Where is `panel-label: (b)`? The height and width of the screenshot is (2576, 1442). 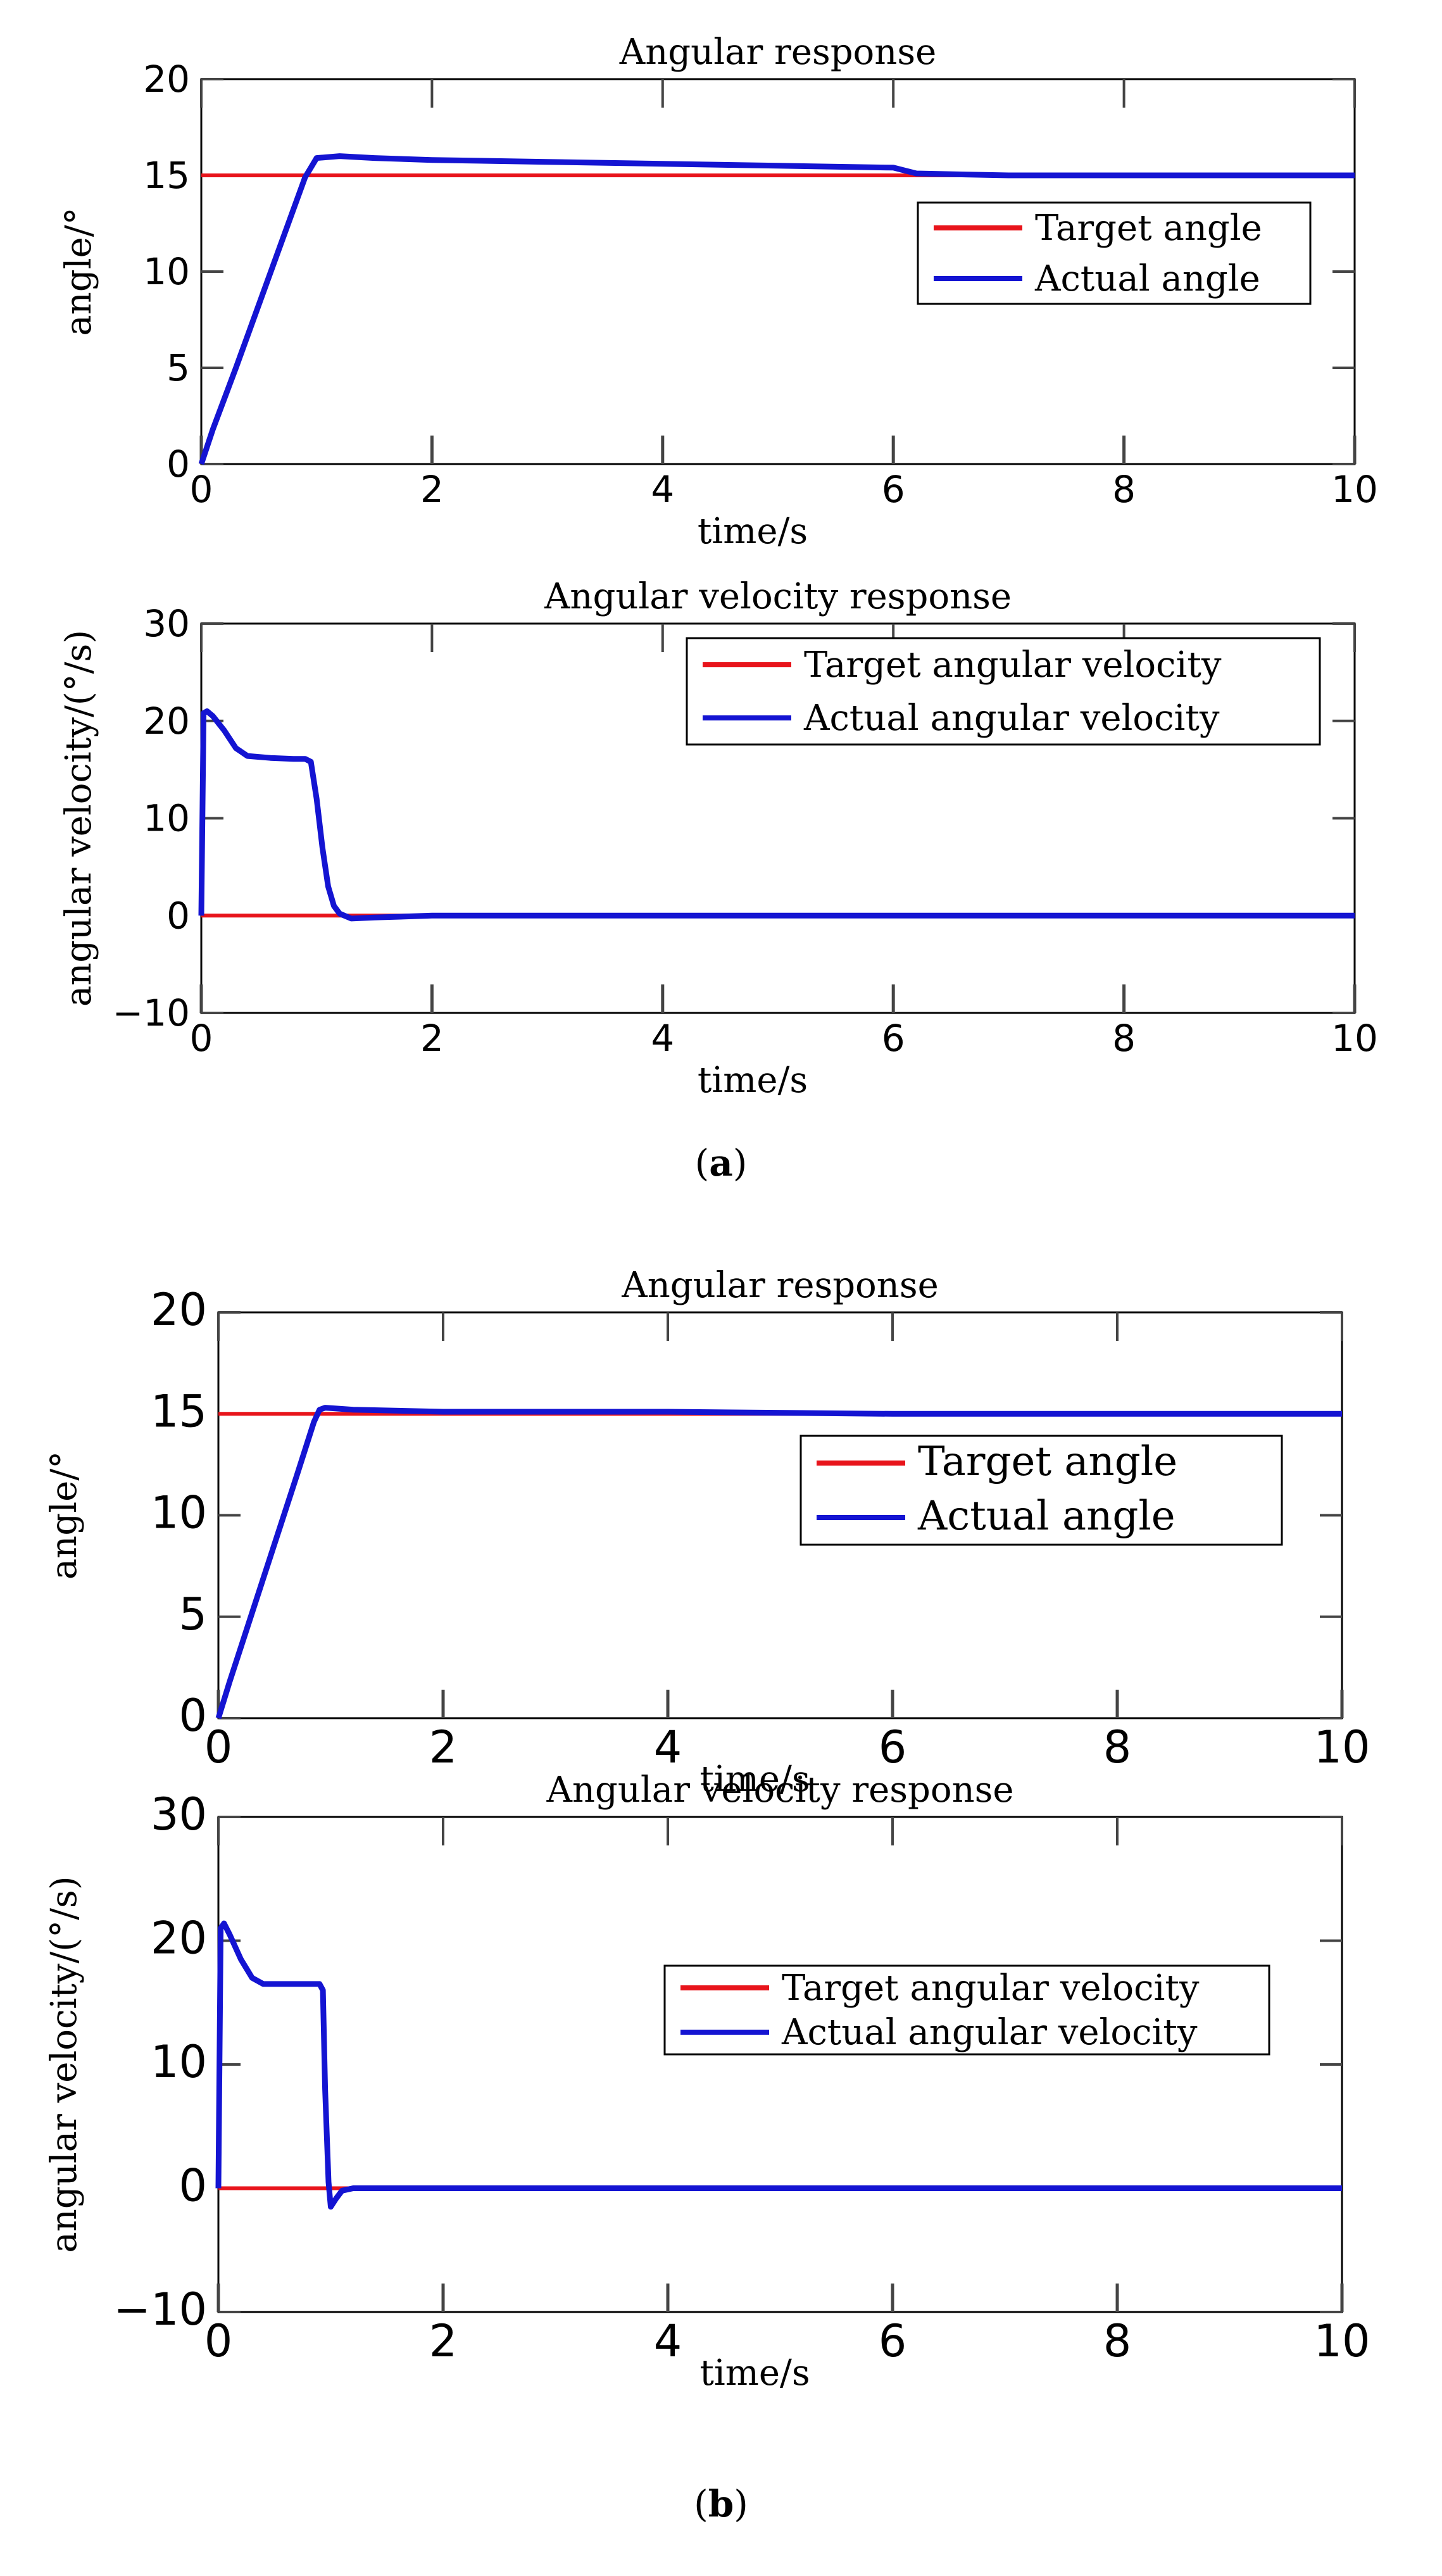 panel-label: (b) is located at coordinates (721, 2503).